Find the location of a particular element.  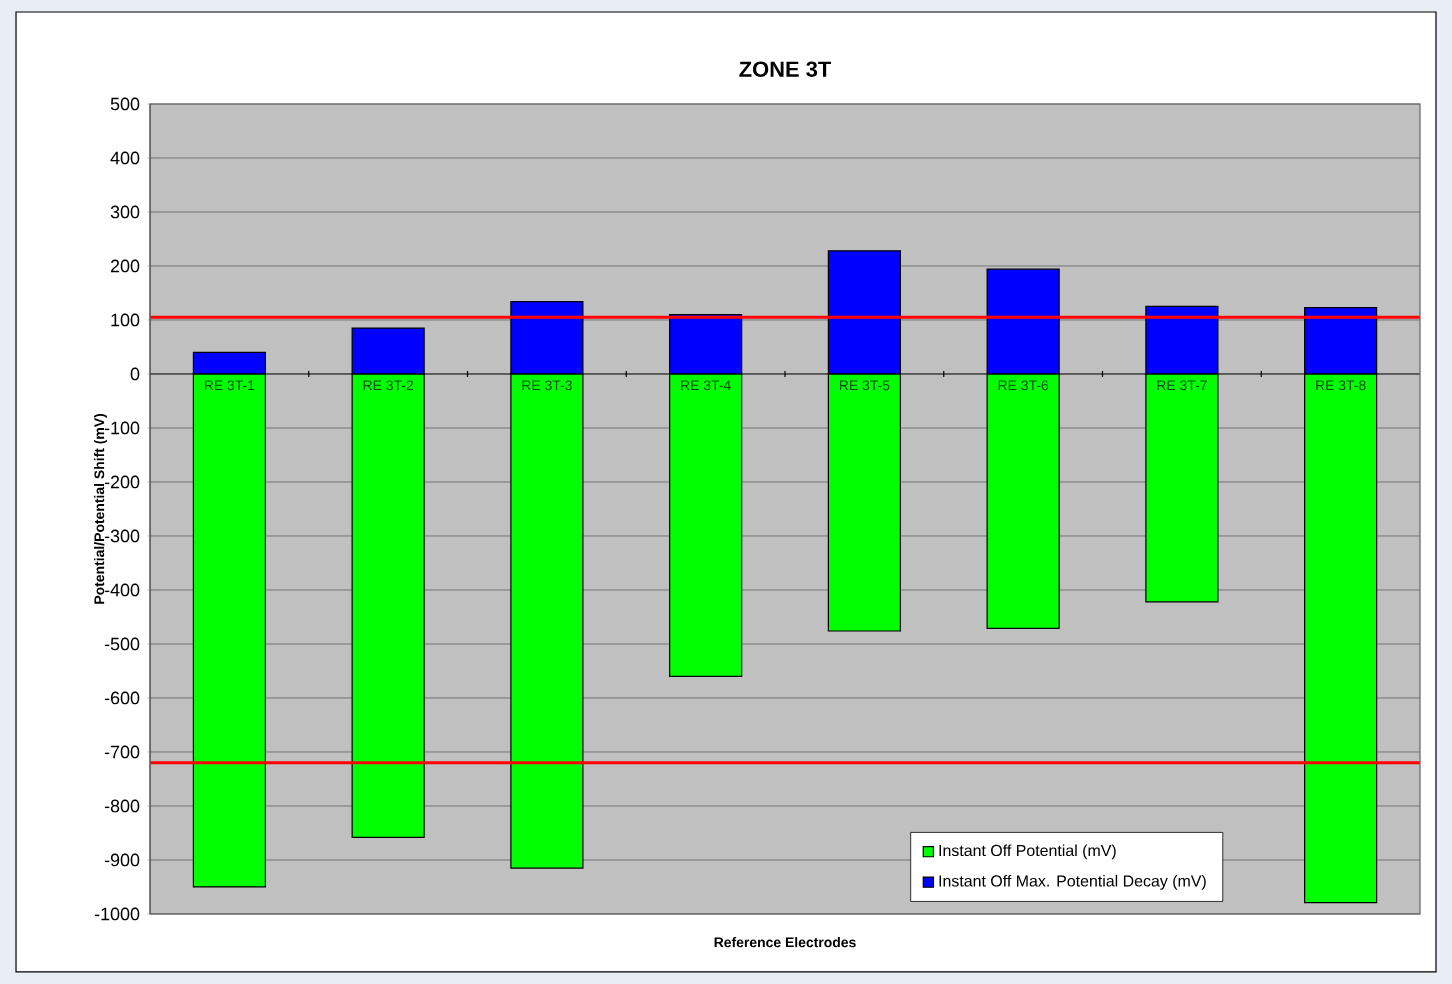

y-tick-label: -200 is located at coordinates (122, 482).